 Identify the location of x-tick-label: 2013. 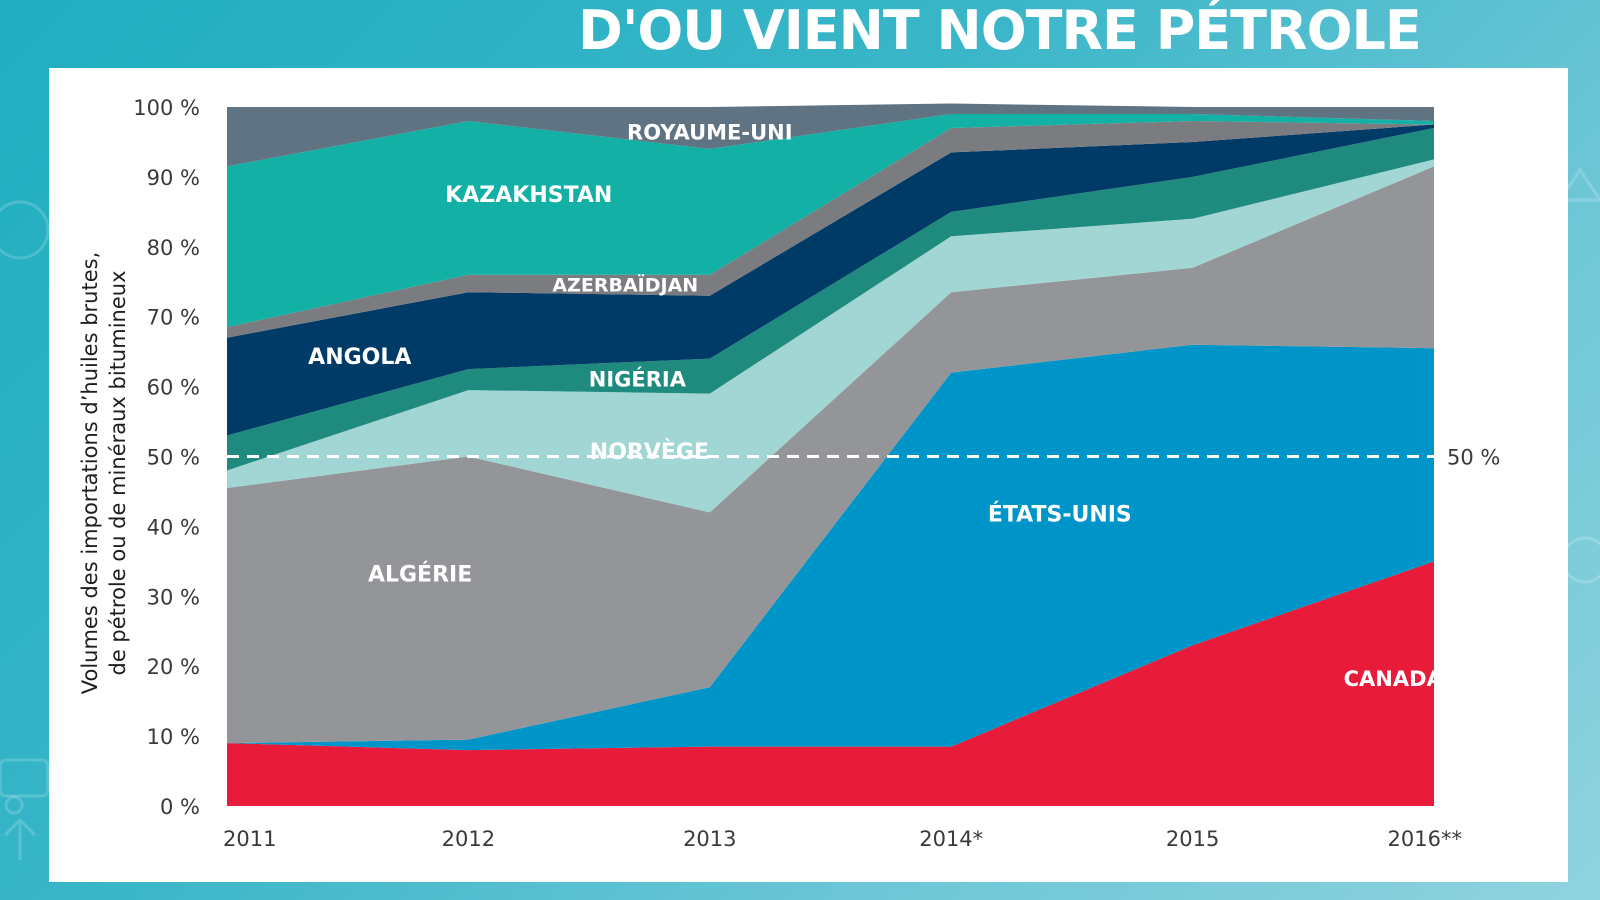
(709, 839).